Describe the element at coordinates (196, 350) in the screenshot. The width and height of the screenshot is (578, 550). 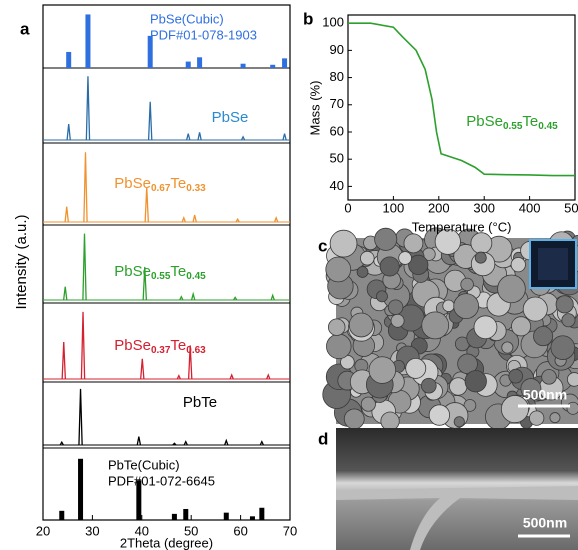
I see `label-part: 0.63` at that location.